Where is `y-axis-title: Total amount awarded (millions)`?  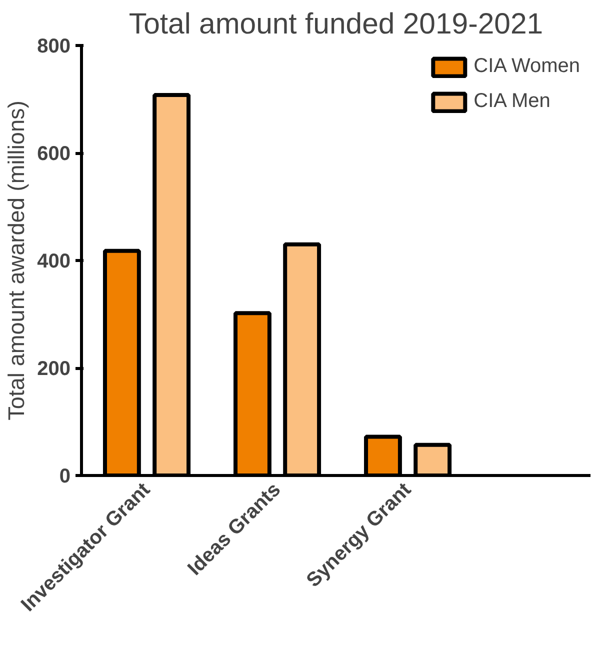 y-axis-title: Total amount awarded (millions) is located at coordinates (16, 260).